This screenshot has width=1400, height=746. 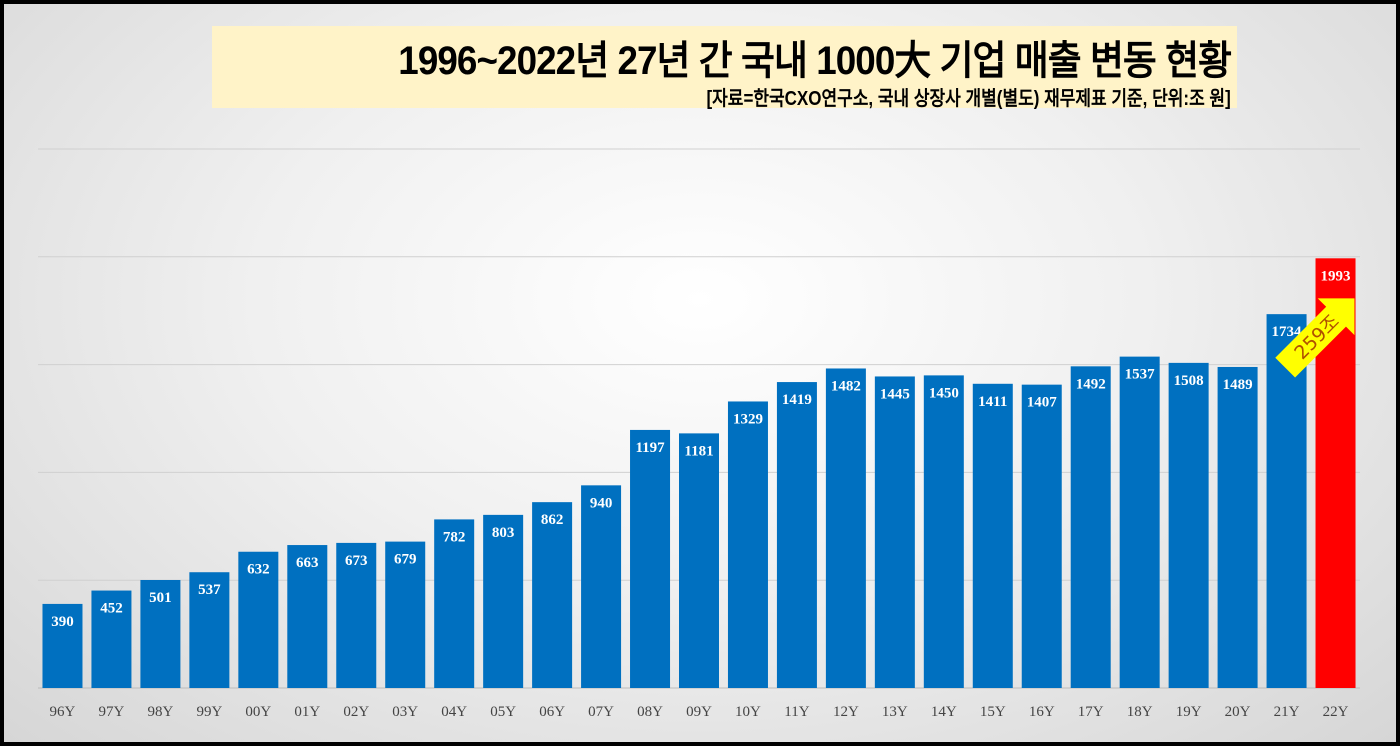 What do you see at coordinates (552, 712) in the screenshot?
I see `x-tick-label: 06Y` at bounding box center [552, 712].